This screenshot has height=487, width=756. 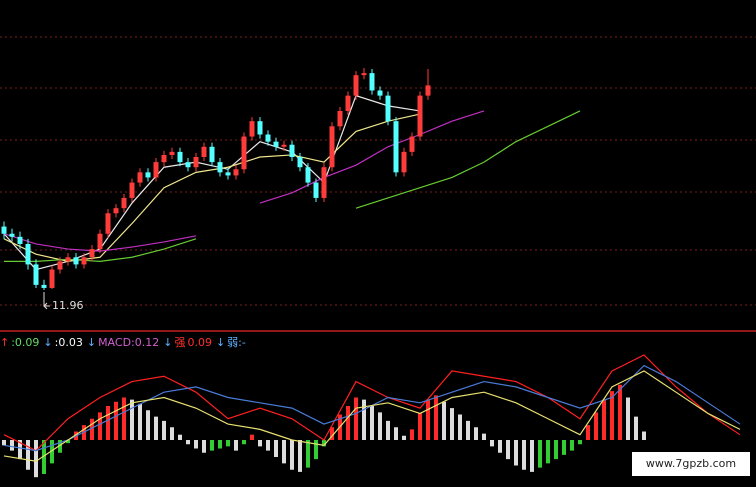 What do you see at coordinates (236, 342) in the screenshot?
I see `legend-item: 弱:-` at bounding box center [236, 342].